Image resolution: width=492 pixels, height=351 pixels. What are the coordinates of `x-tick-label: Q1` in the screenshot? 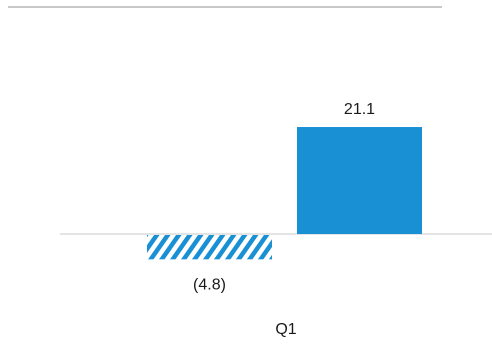 It's located at (285, 329).